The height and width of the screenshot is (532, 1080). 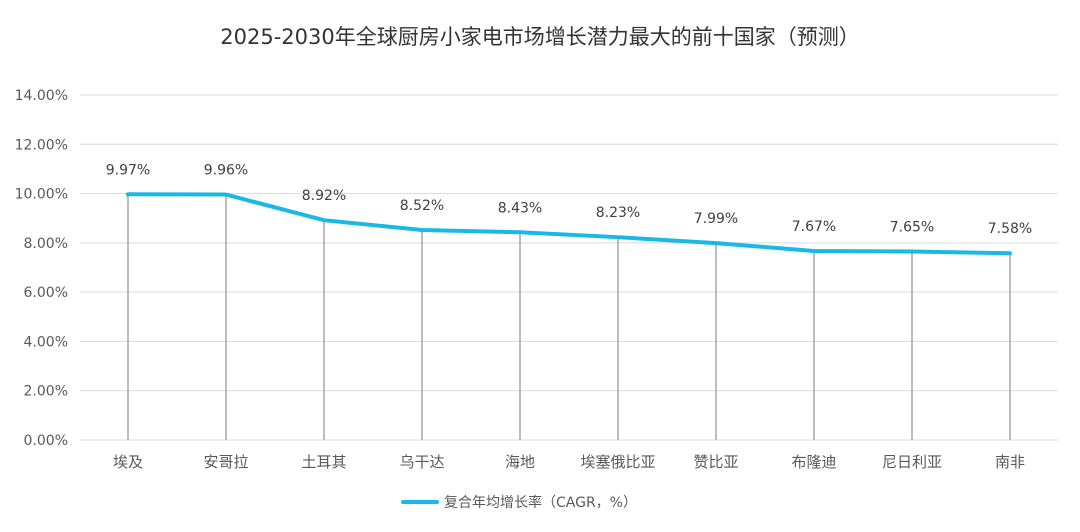 What do you see at coordinates (226, 171) in the screenshot?
I see `data-label: 9.96%` at bounding box center [226, 171].